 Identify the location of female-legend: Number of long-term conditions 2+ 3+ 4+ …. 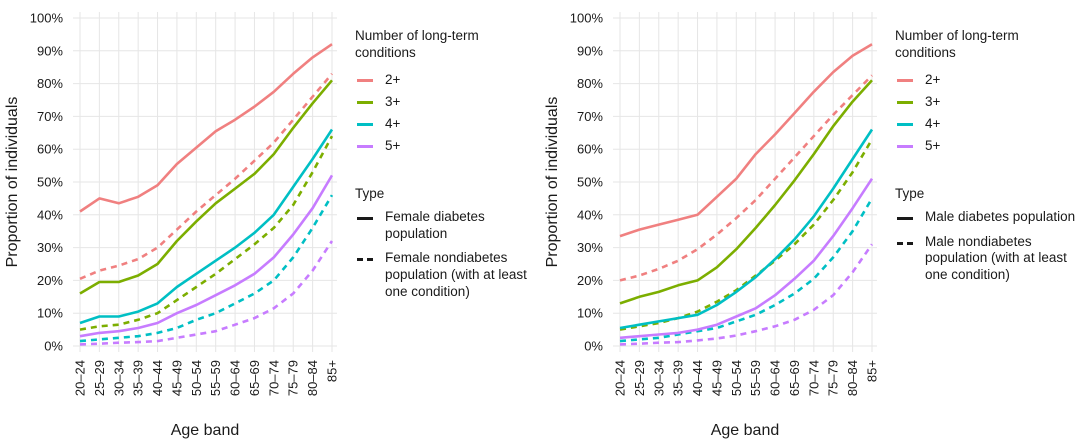
(447, 168).